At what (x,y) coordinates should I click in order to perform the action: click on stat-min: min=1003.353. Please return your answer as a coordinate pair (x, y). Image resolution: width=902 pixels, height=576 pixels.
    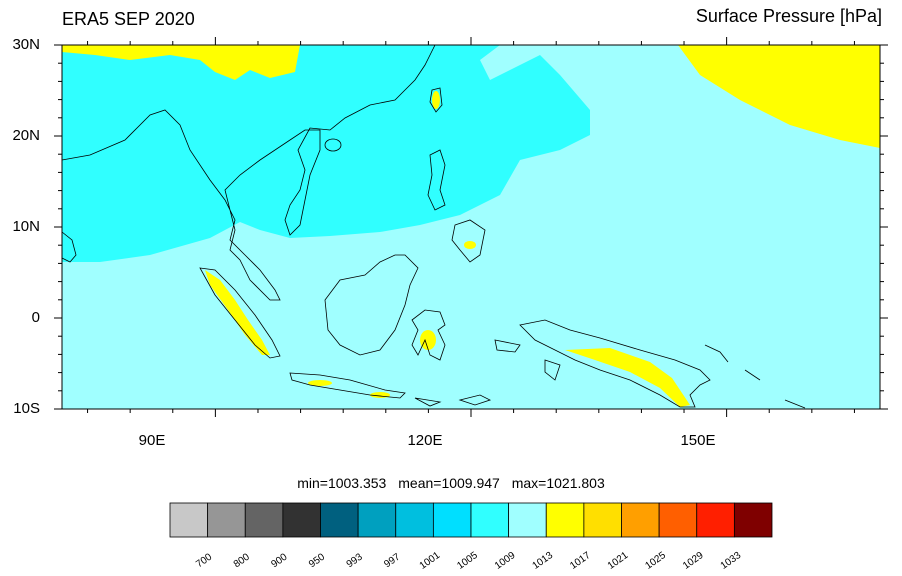
    Looking at the image, I should click on (342, 483).